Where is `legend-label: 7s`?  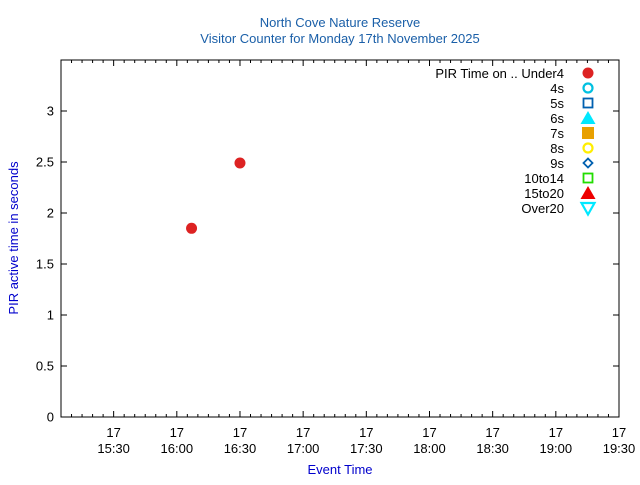
legend-label: 7s is located at coordinates (557, 133).